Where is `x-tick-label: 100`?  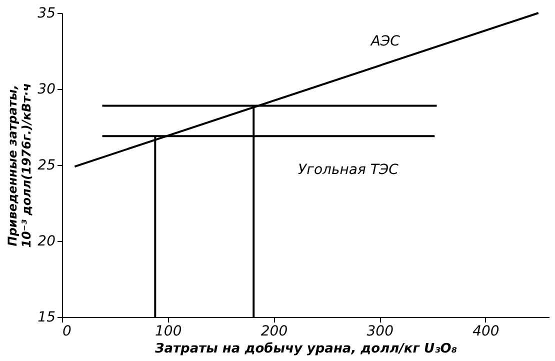 x-tick-label: 100 is located at coordinates (168, 332).